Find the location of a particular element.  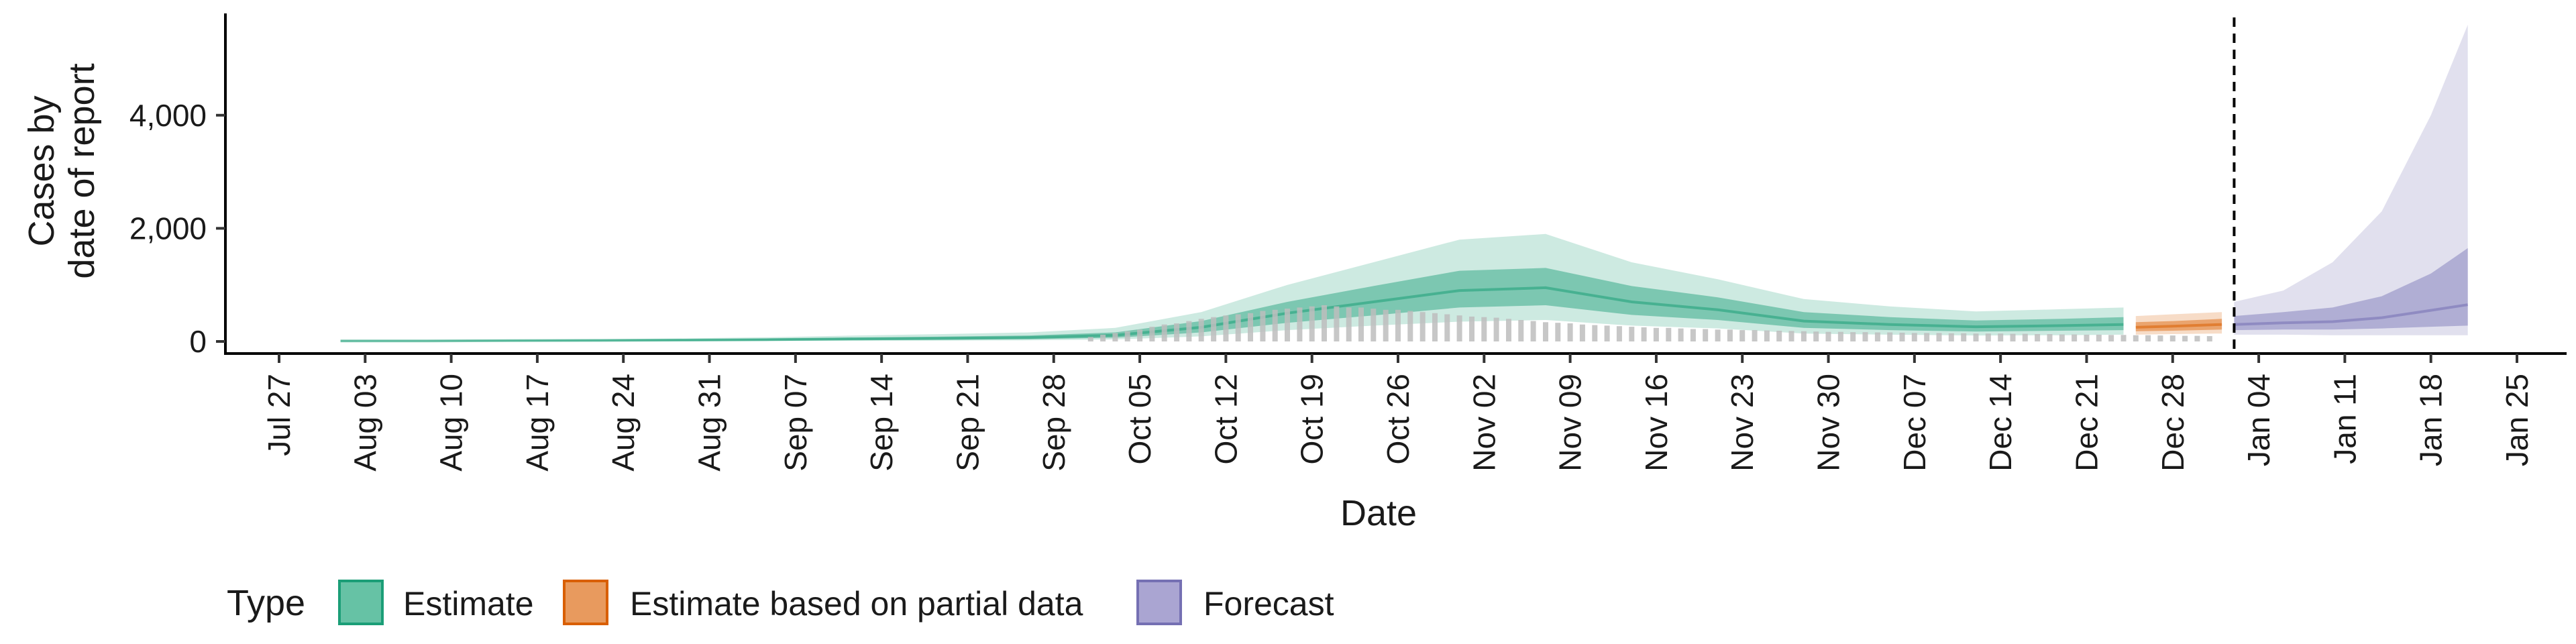

legend-label-forecast: Forecast is located at coordinates (1268, 604).